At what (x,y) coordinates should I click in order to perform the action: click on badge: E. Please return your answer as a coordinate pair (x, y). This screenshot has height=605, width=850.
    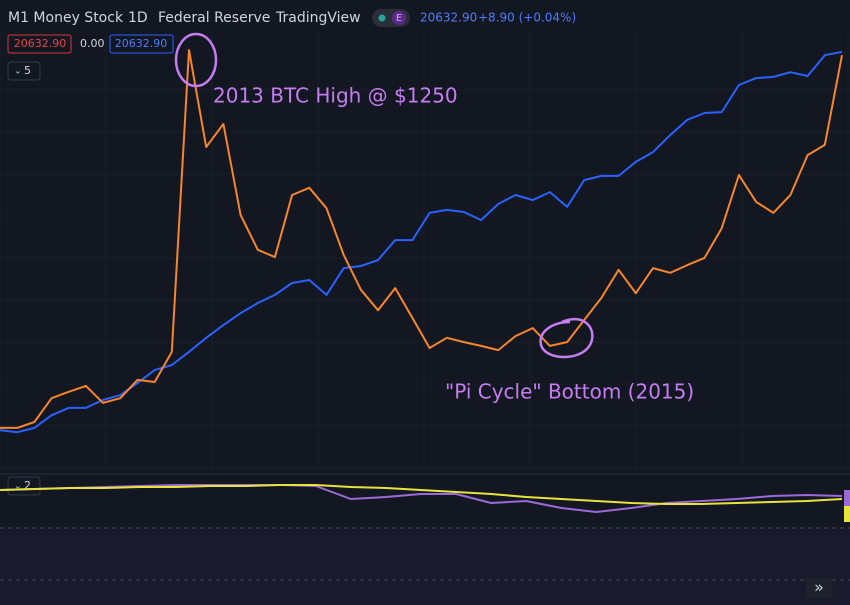
    Looking at the image, I should click on (399, 18).